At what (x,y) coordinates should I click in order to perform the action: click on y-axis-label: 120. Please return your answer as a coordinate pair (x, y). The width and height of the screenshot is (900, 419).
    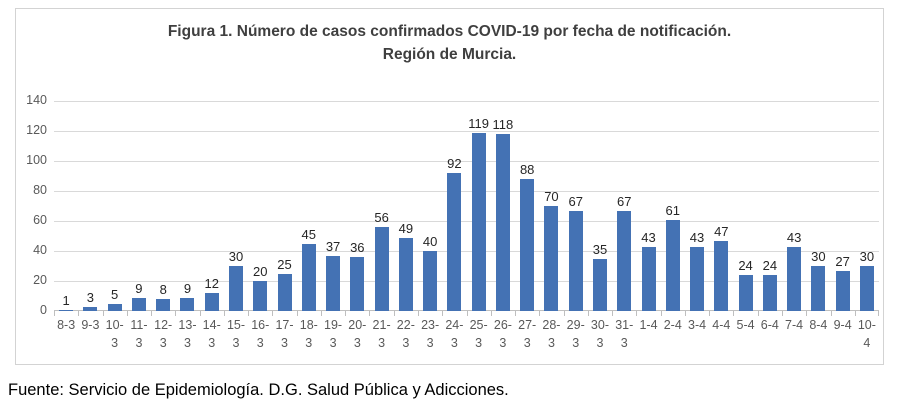
    Looking at the image, I should click on (36, 130).